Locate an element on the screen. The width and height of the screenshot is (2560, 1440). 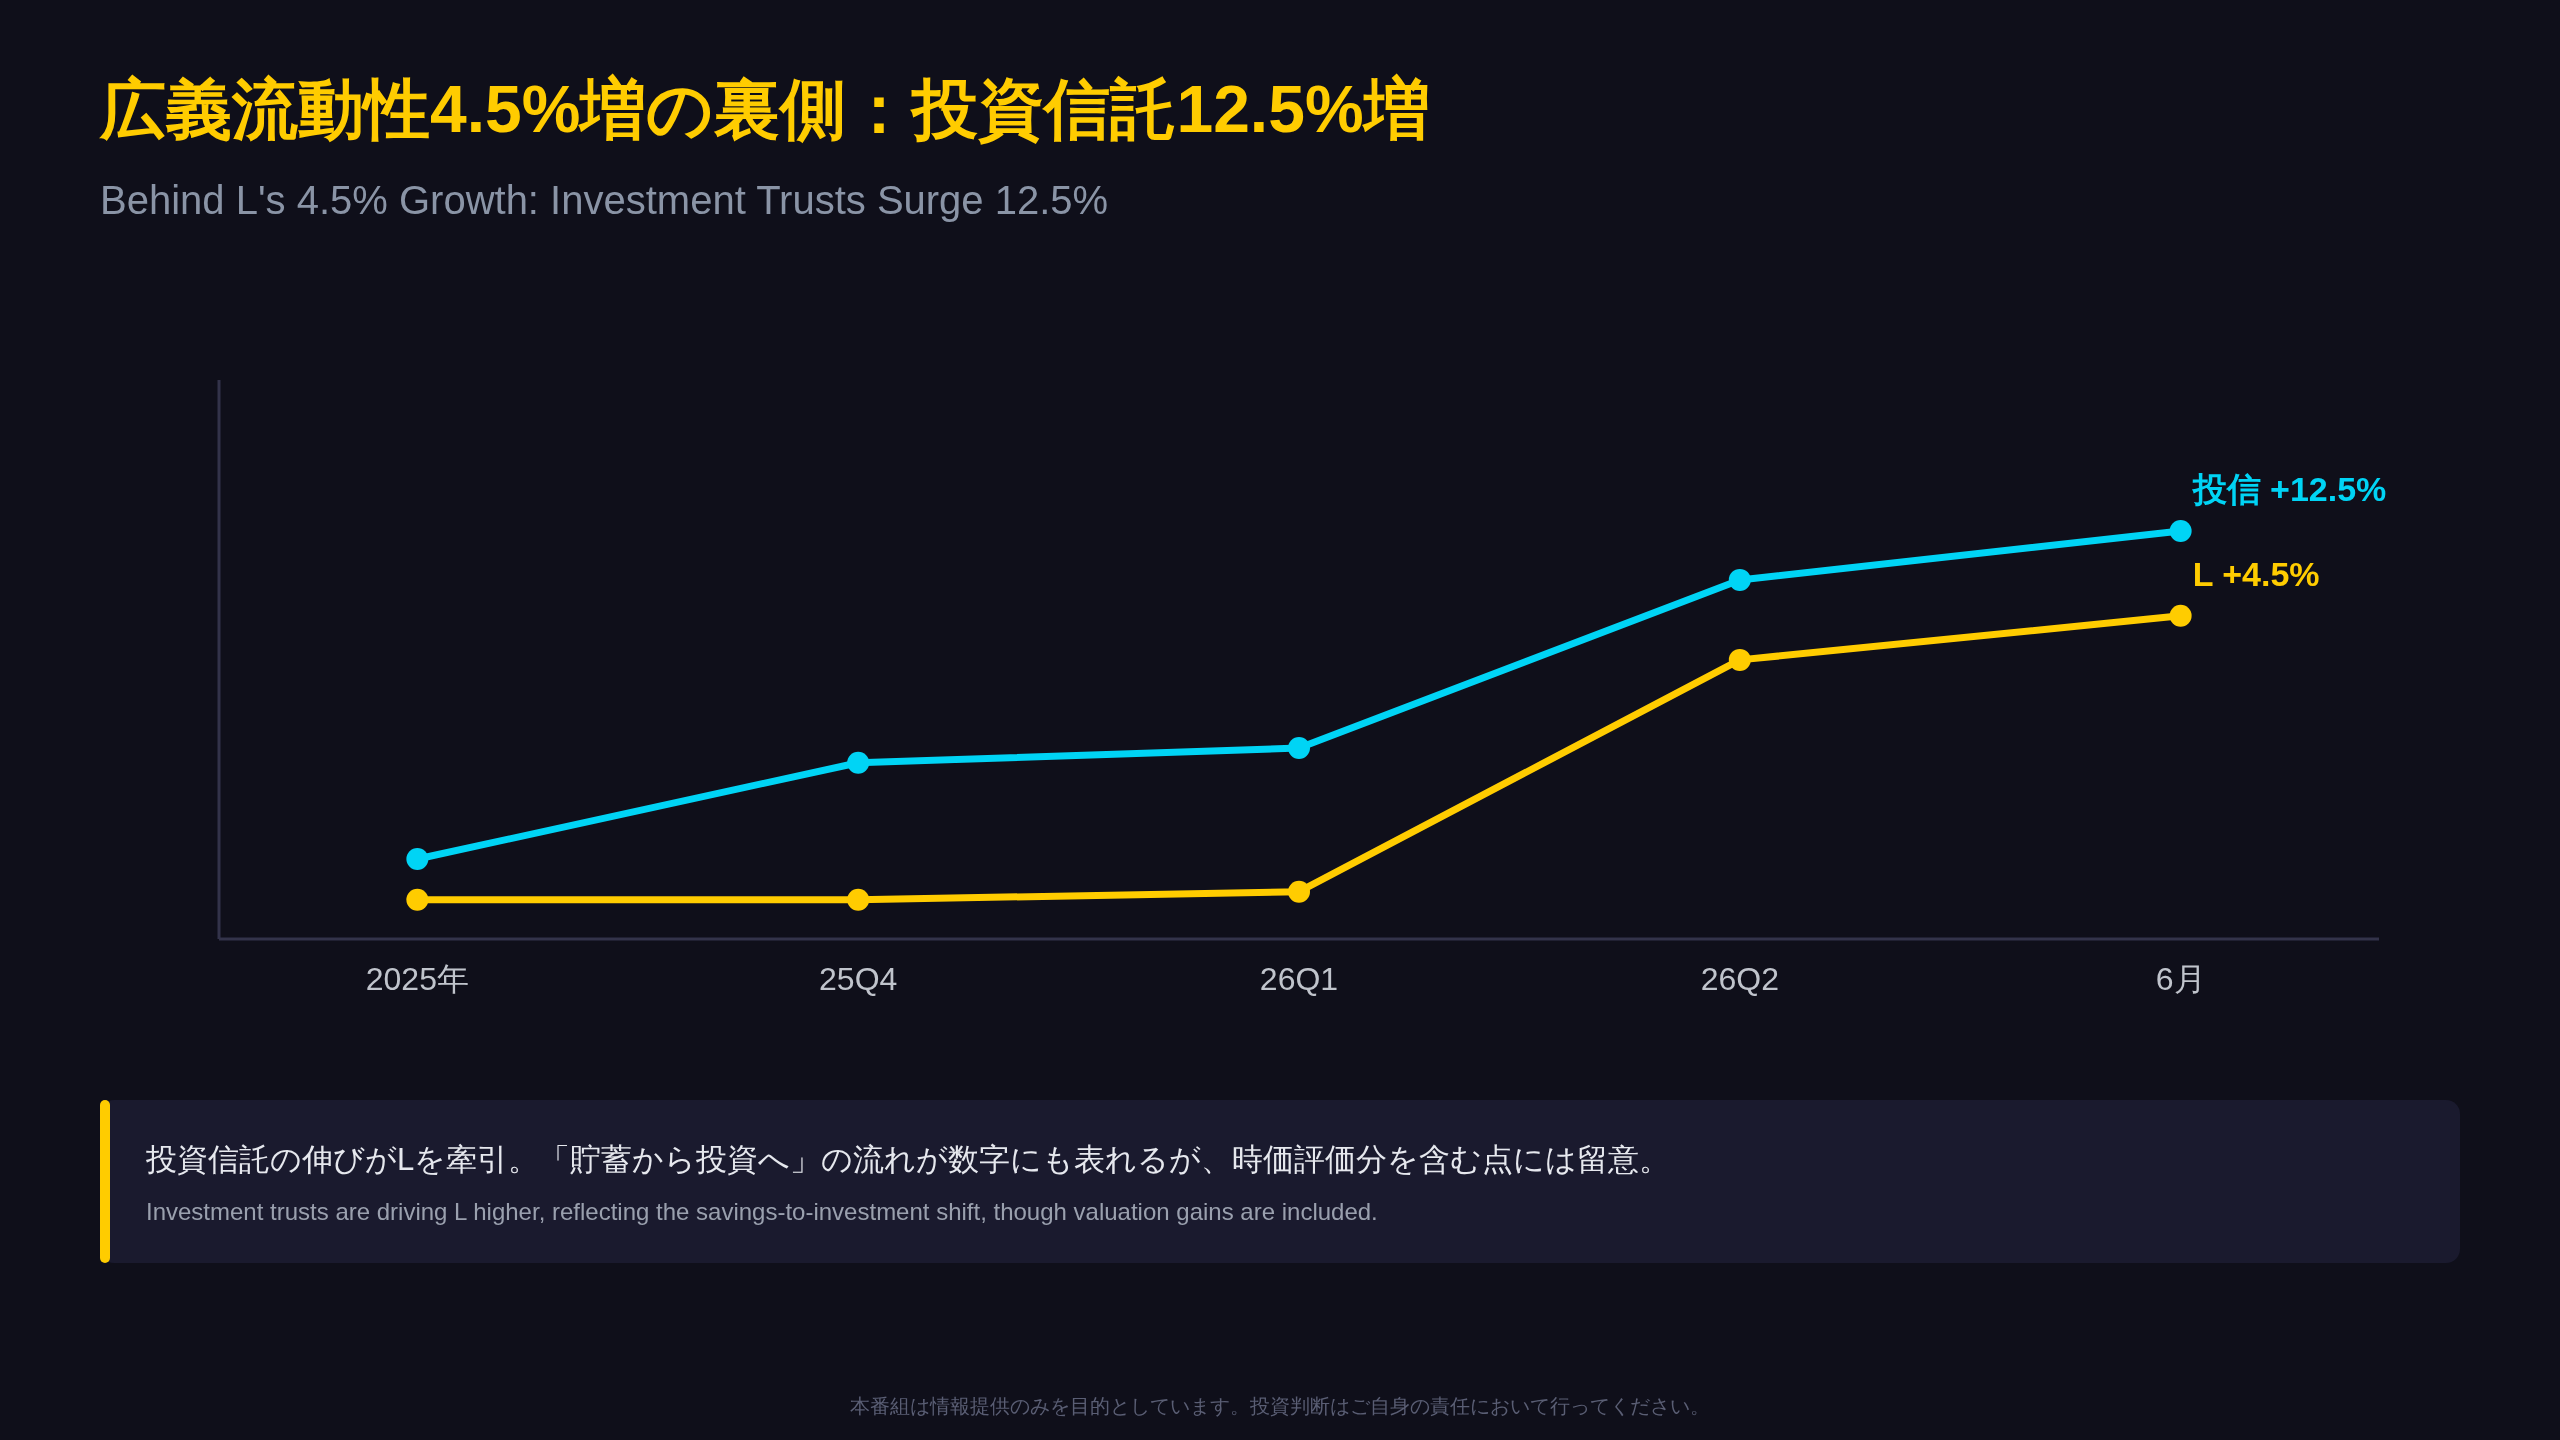
note: 投資信託の伸びがLを牽引。「貯蓄から投資へ」の流れが数字にも表れるが、時価評価分を含む点には留意。 is located at coordinates (908, 1159).